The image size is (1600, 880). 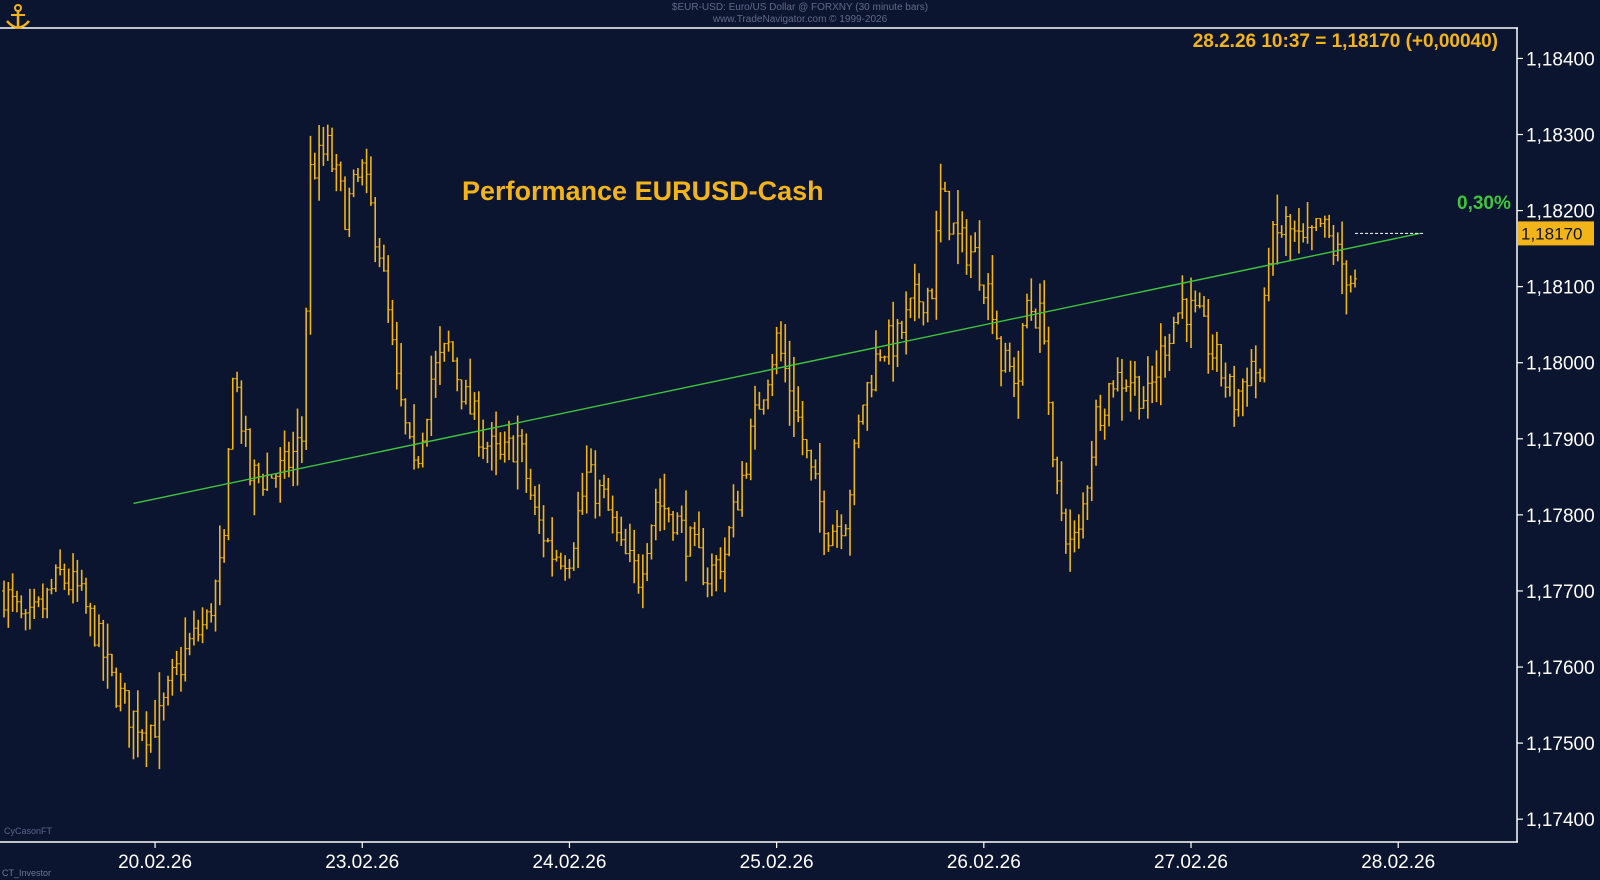 I want to click on last-price-label: 1,18170, so click(x=1551, y=233).